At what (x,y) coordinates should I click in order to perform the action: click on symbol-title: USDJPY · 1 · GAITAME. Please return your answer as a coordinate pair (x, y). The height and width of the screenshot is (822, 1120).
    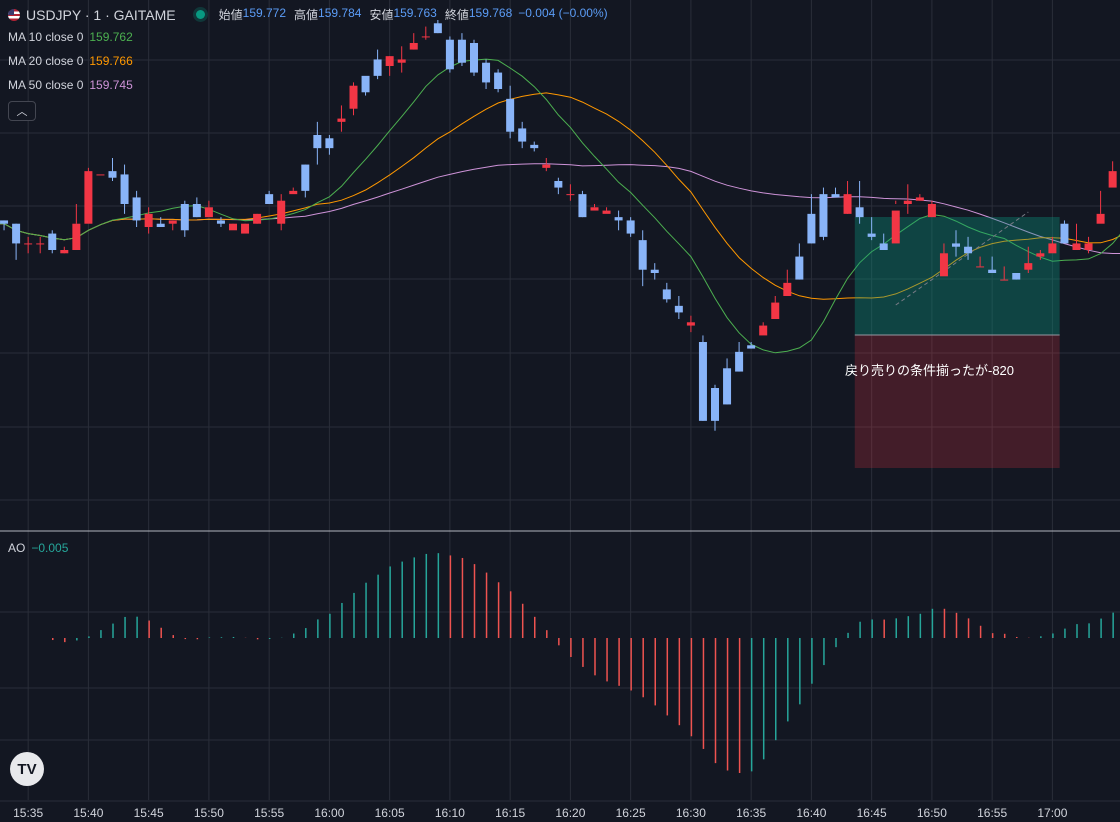
    Looking at the image, I should click on (101, 14).